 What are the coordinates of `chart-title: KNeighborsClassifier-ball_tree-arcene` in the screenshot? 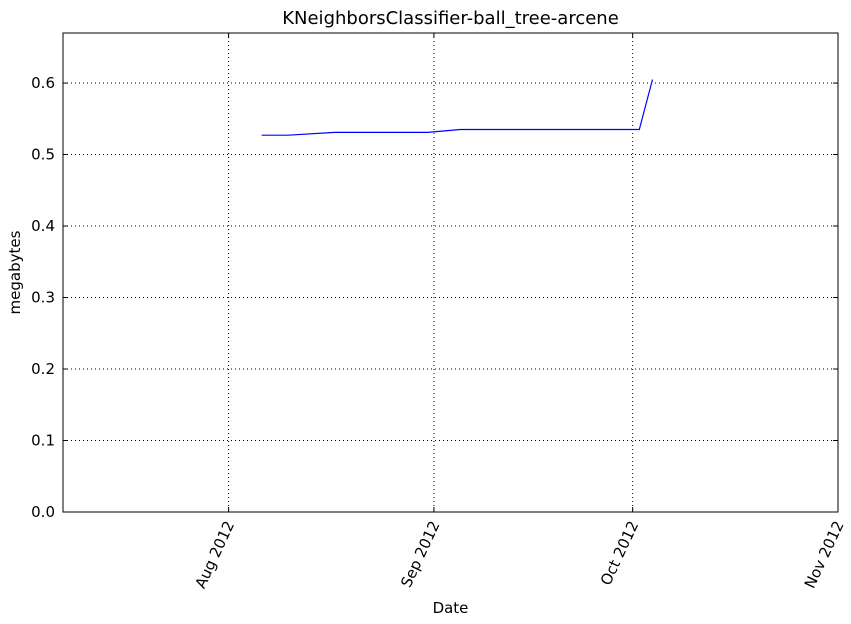 It's located at (450, 18).